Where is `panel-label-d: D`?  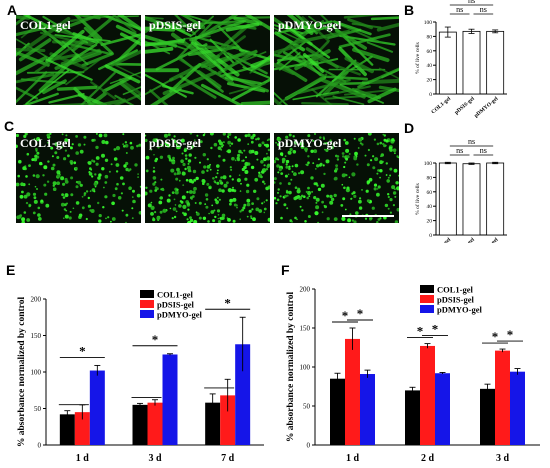 panel-label-d: D is located at coordinates (409, 128).